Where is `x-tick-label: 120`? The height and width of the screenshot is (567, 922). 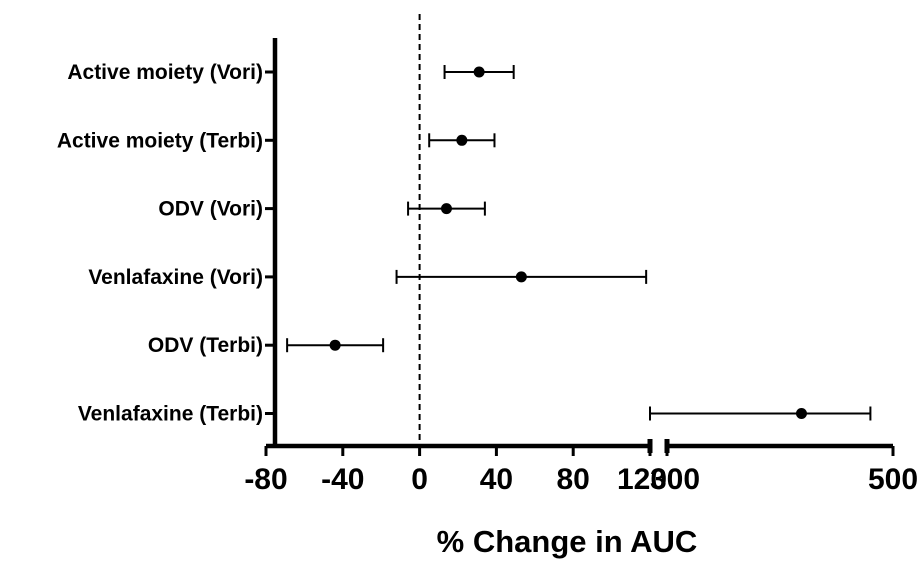 x-tick-label: 120 is located at coordinates (642, 479).